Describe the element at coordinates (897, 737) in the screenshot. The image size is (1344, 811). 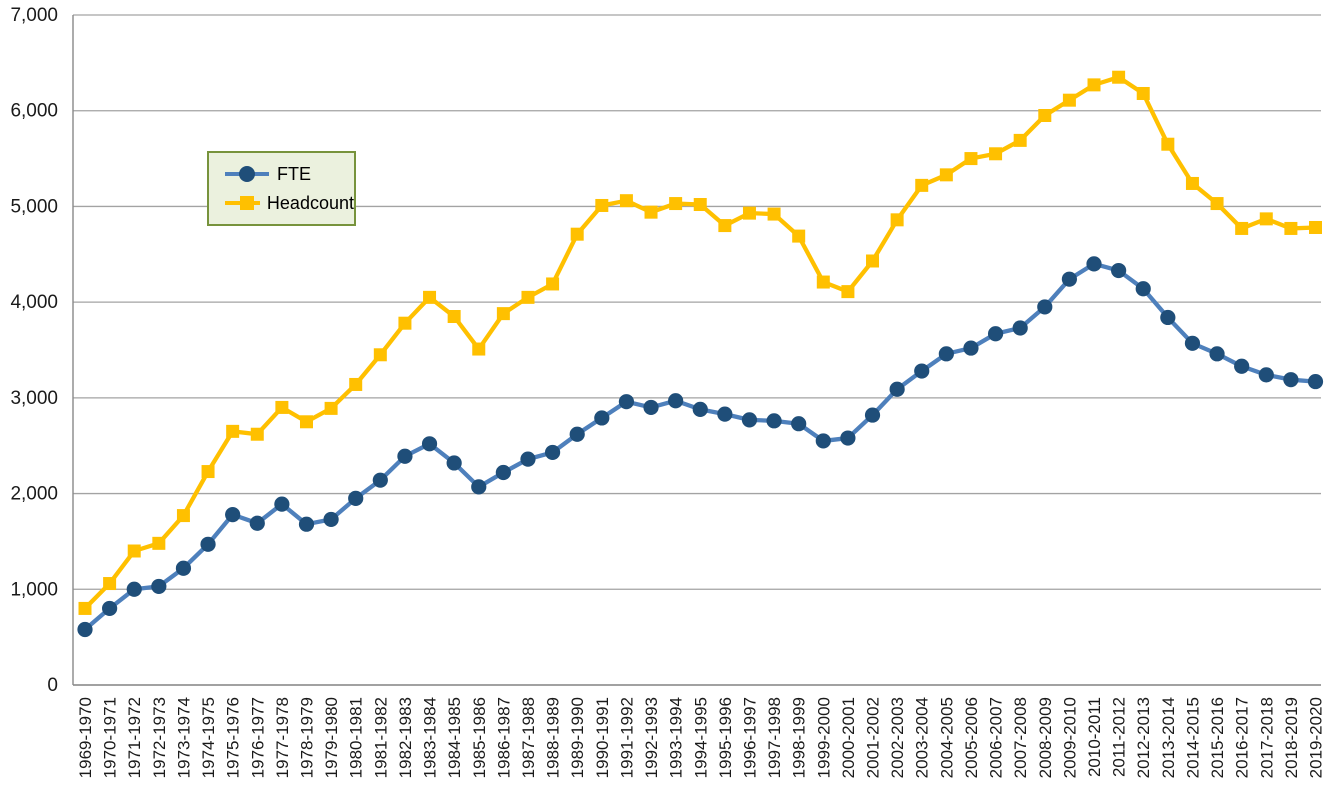
I see `x-tick-label: 2002-2003` at that location.